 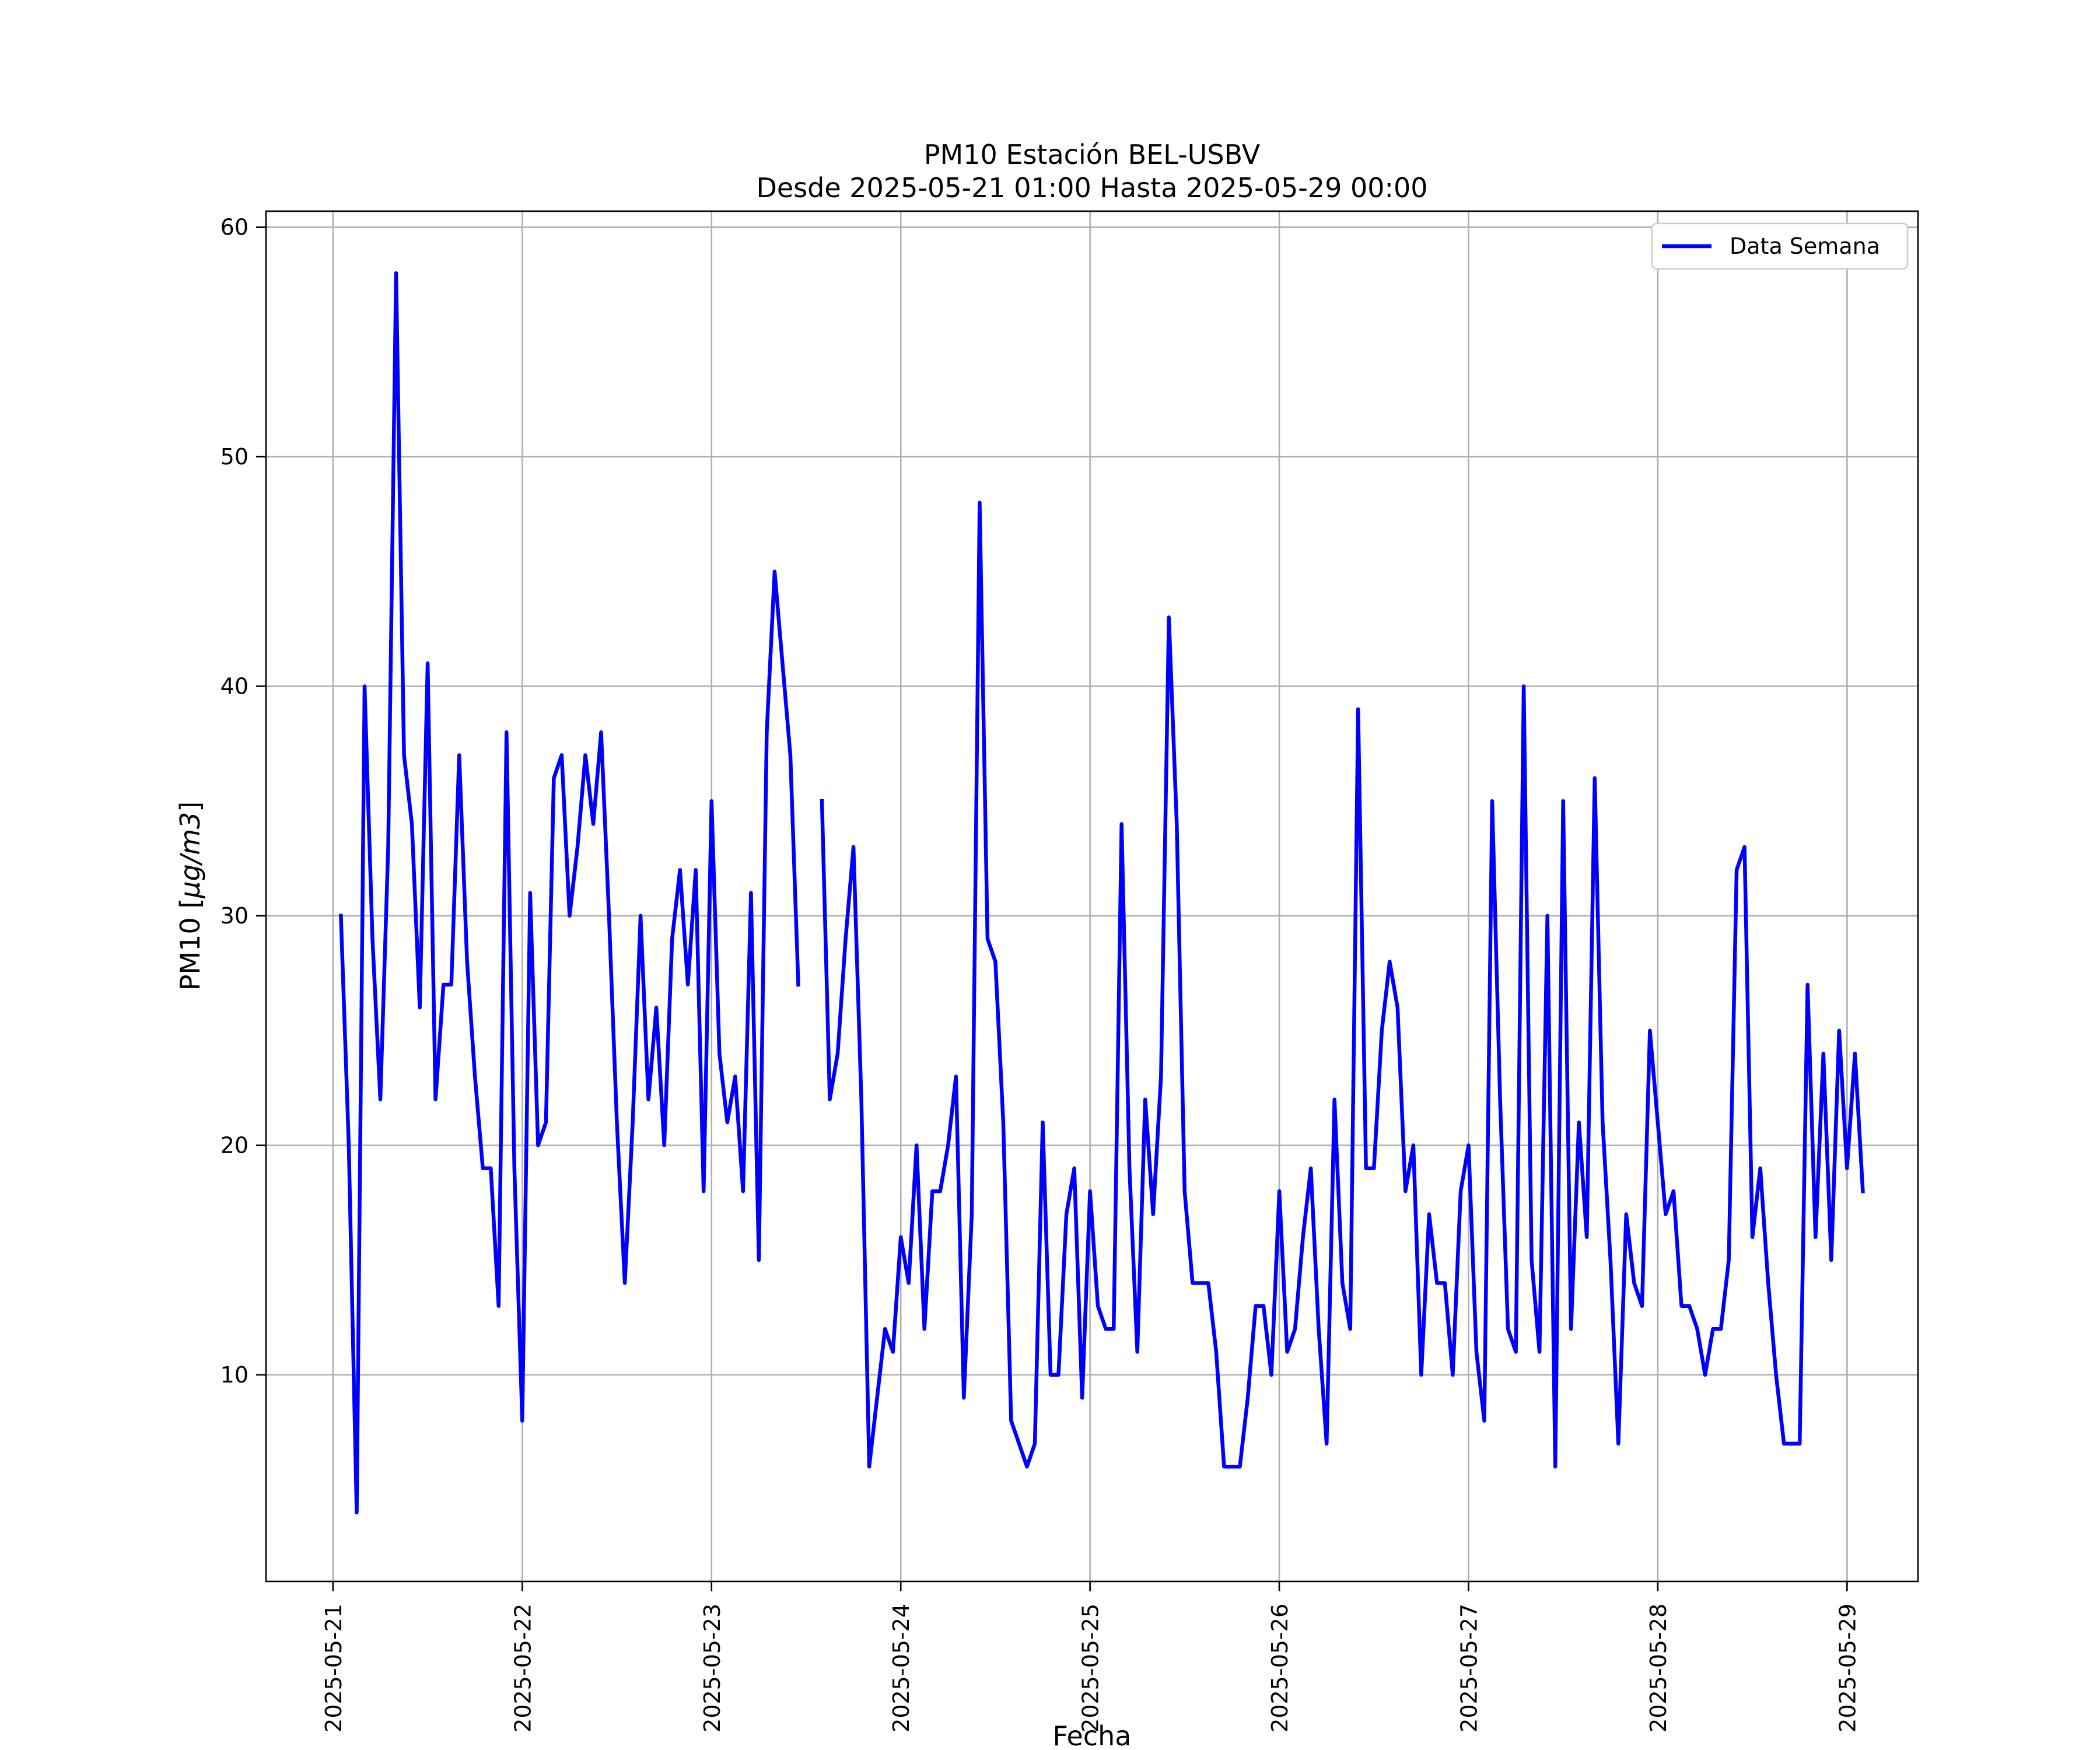 I want to click on x-tick-label: 2025-05-29, so click(x=1847, y=1668).